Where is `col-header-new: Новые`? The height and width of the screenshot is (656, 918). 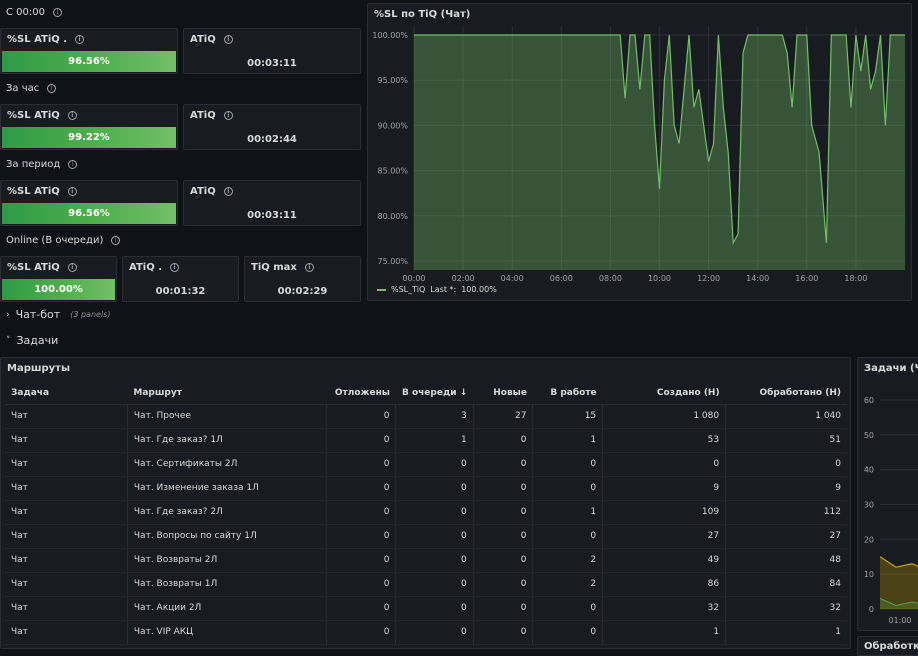 col-header-new: Новые is located at coordinates (503, 393).